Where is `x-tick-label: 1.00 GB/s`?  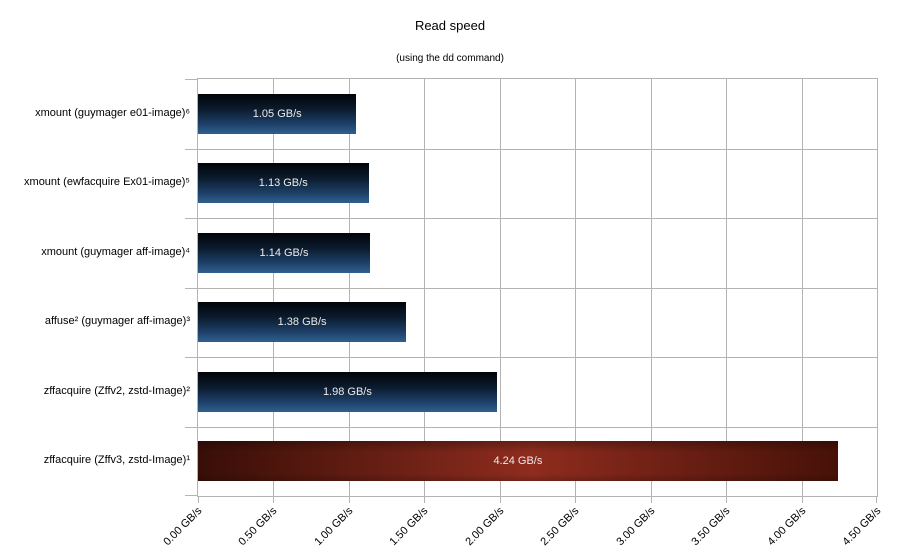
x-tick-label: 1.00 GB/s is located at coordinates (334, 527).